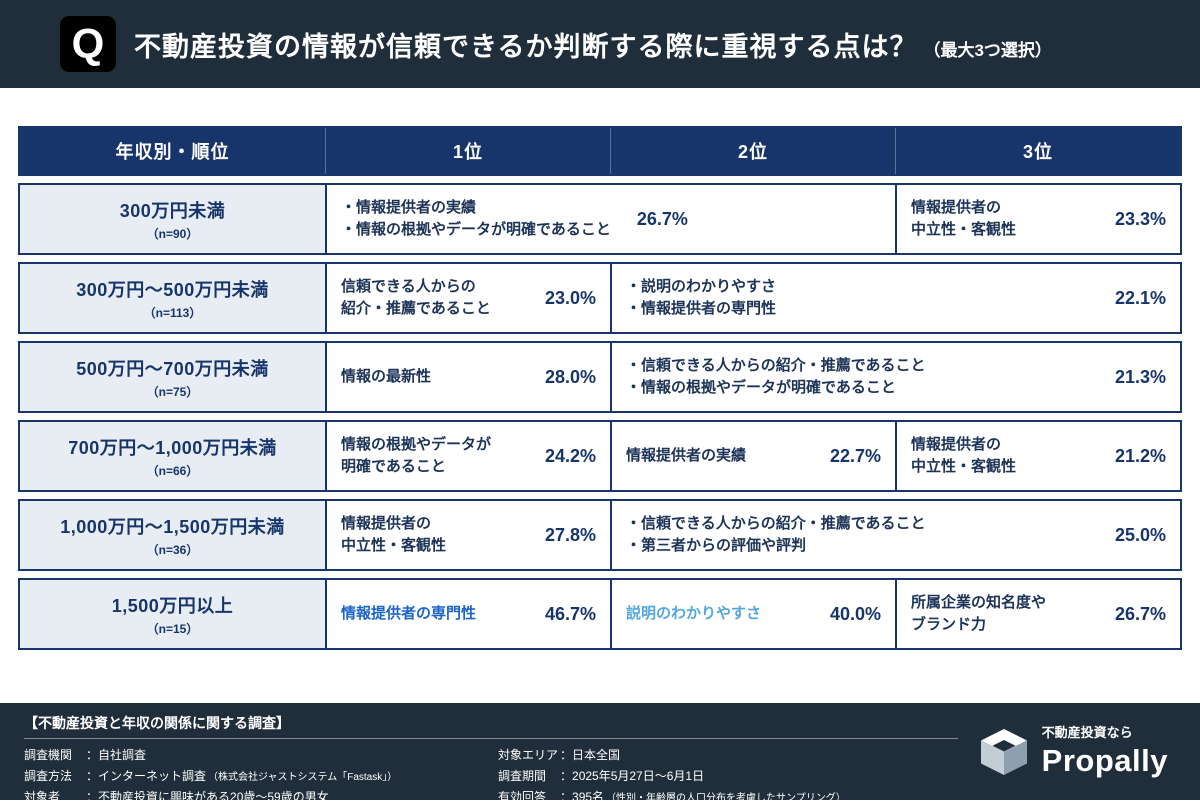  Describe the element at coordinates (42, 797) in the screenshot. I see `detail-key: 対象者` at that location.